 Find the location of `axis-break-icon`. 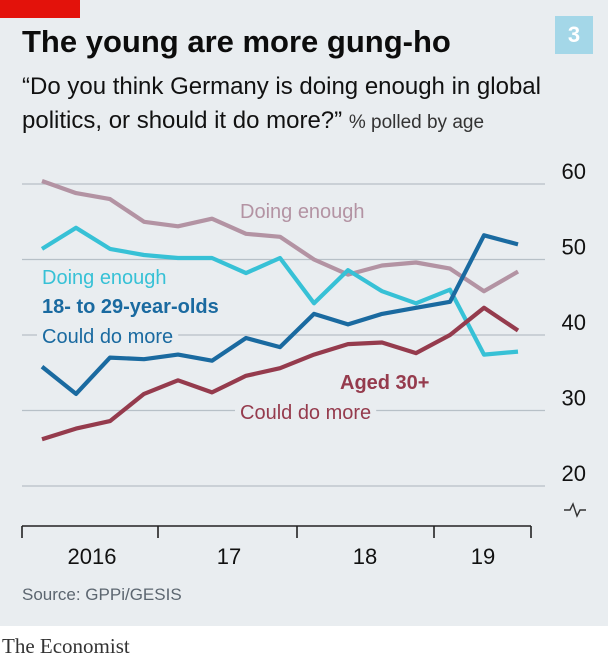

axis-break-icon is located at coordinates (575, 510).